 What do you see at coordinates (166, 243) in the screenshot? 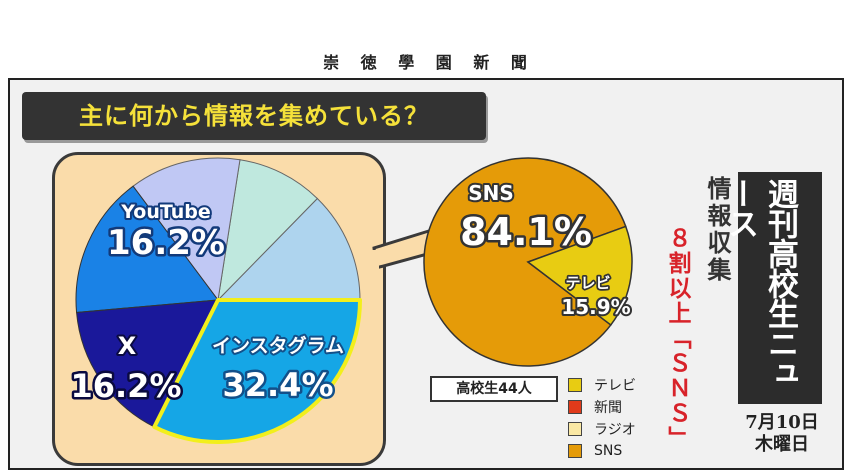
I see `youtube-value-label: 16.2%` at bounding box center [166, 243].